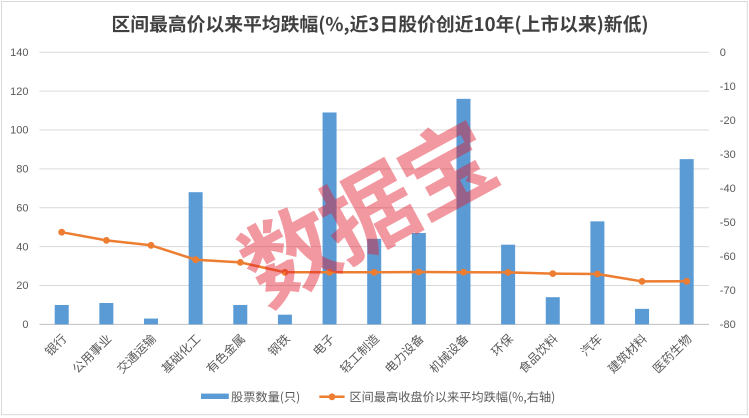 Image resolution: width=749 pixels, height=418 pixels. I want to click on svg-text: -50, so click(728, 223).